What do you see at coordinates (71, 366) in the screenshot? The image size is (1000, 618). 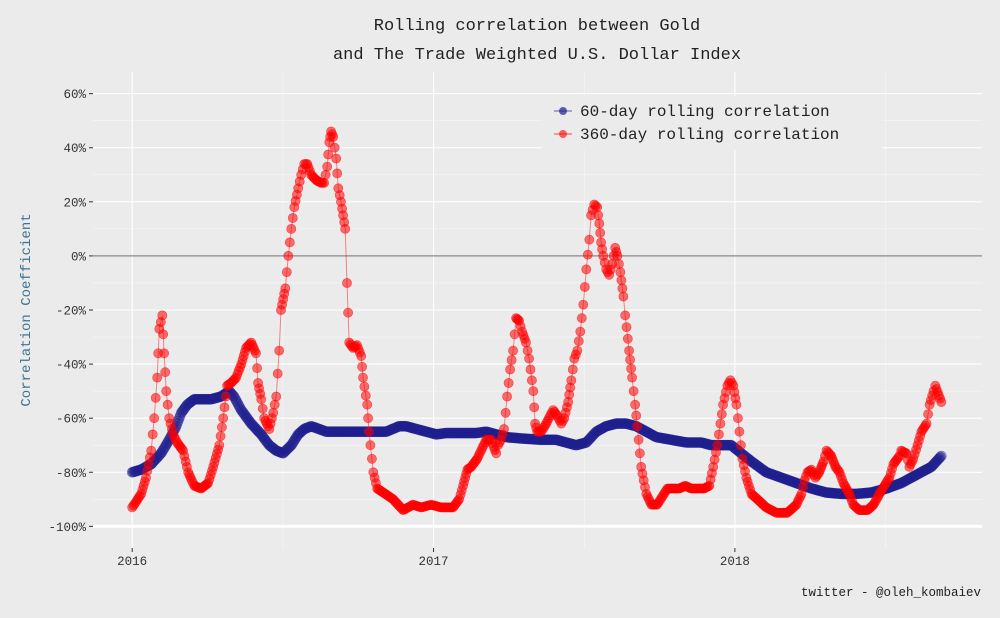 I see `y-tick-label: -40%` at bounding box center [71, 366].